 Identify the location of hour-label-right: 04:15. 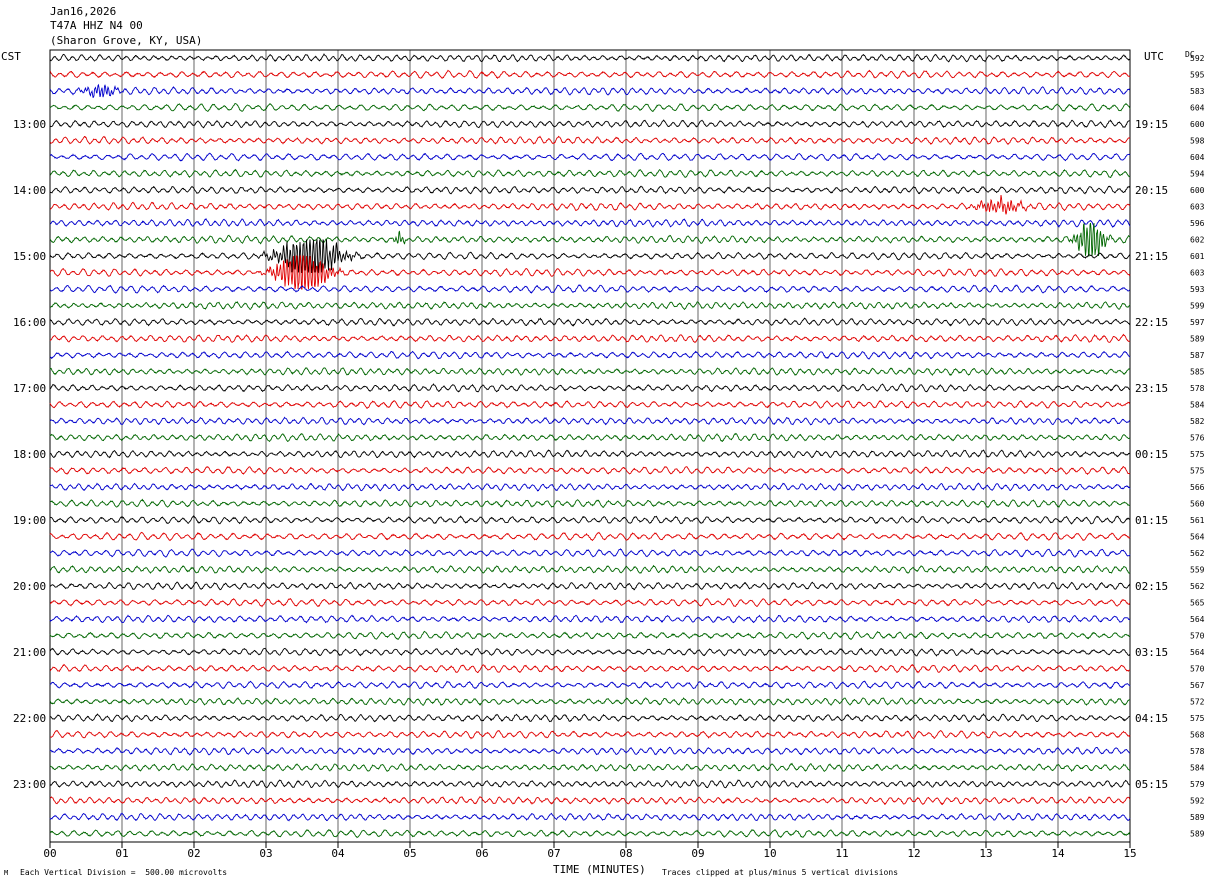
(1151, 718).